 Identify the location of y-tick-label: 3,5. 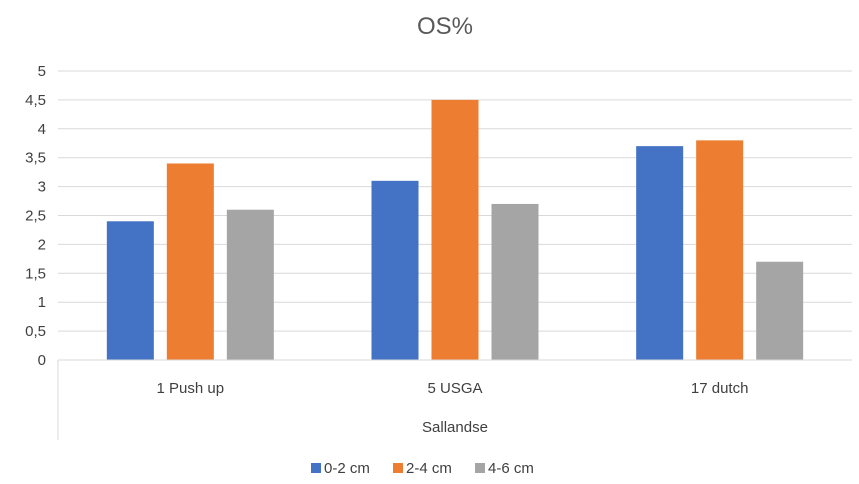
(35, 158).